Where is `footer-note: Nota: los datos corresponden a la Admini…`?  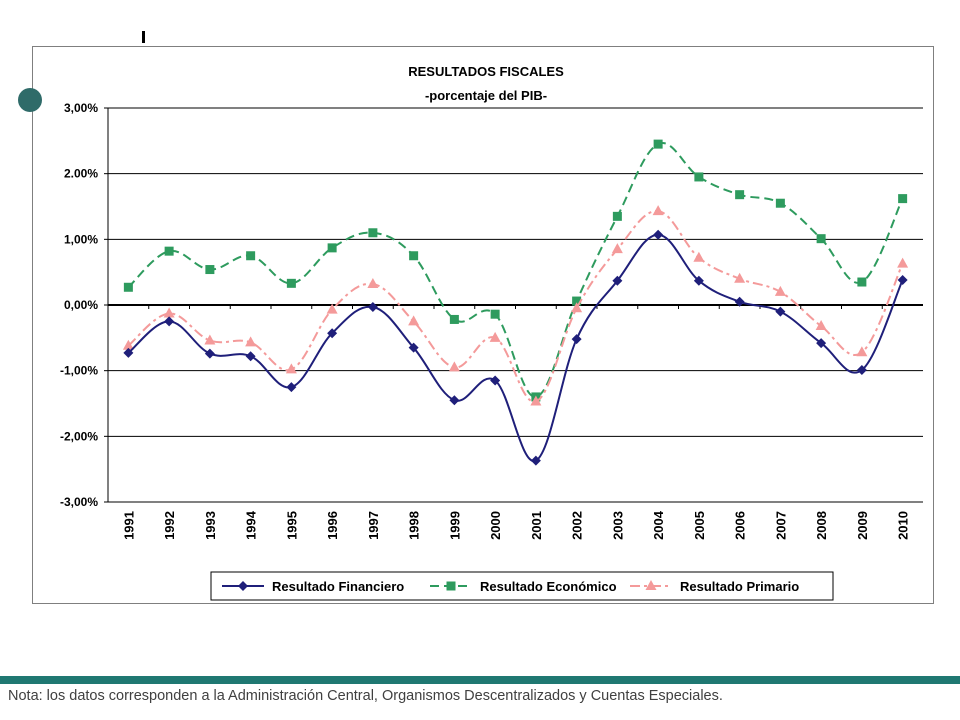 footer-note: Nota: los datos corresponden a la Admini… is located at coordinates (365, 696).